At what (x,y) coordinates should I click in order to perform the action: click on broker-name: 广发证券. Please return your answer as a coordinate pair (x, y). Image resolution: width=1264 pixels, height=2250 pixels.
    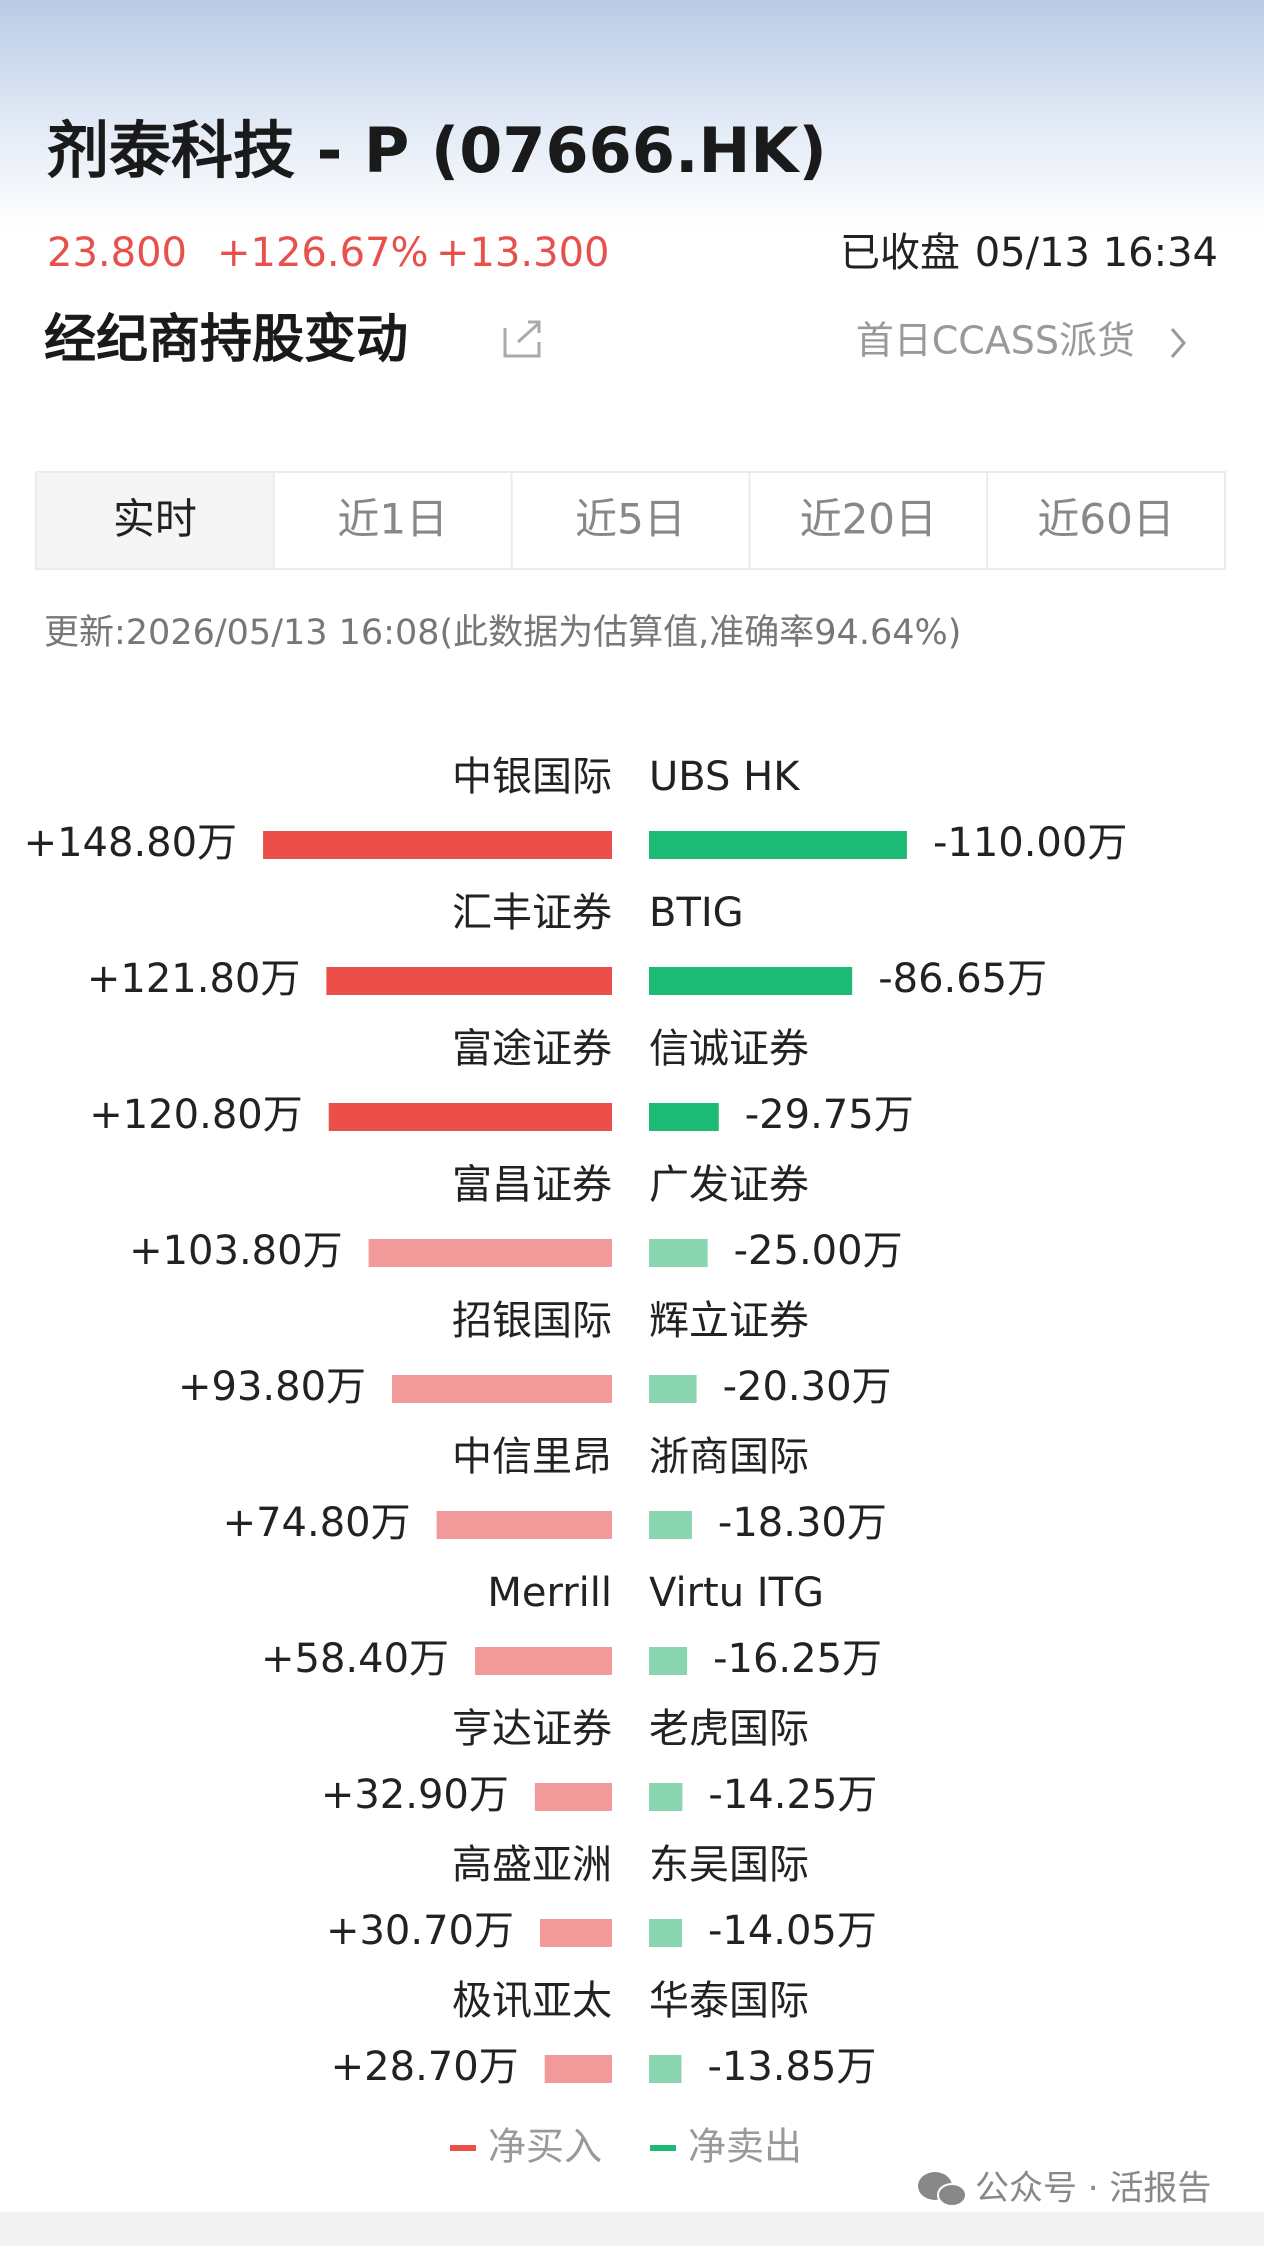
    Looking at the image, I should click on (729, 1185).